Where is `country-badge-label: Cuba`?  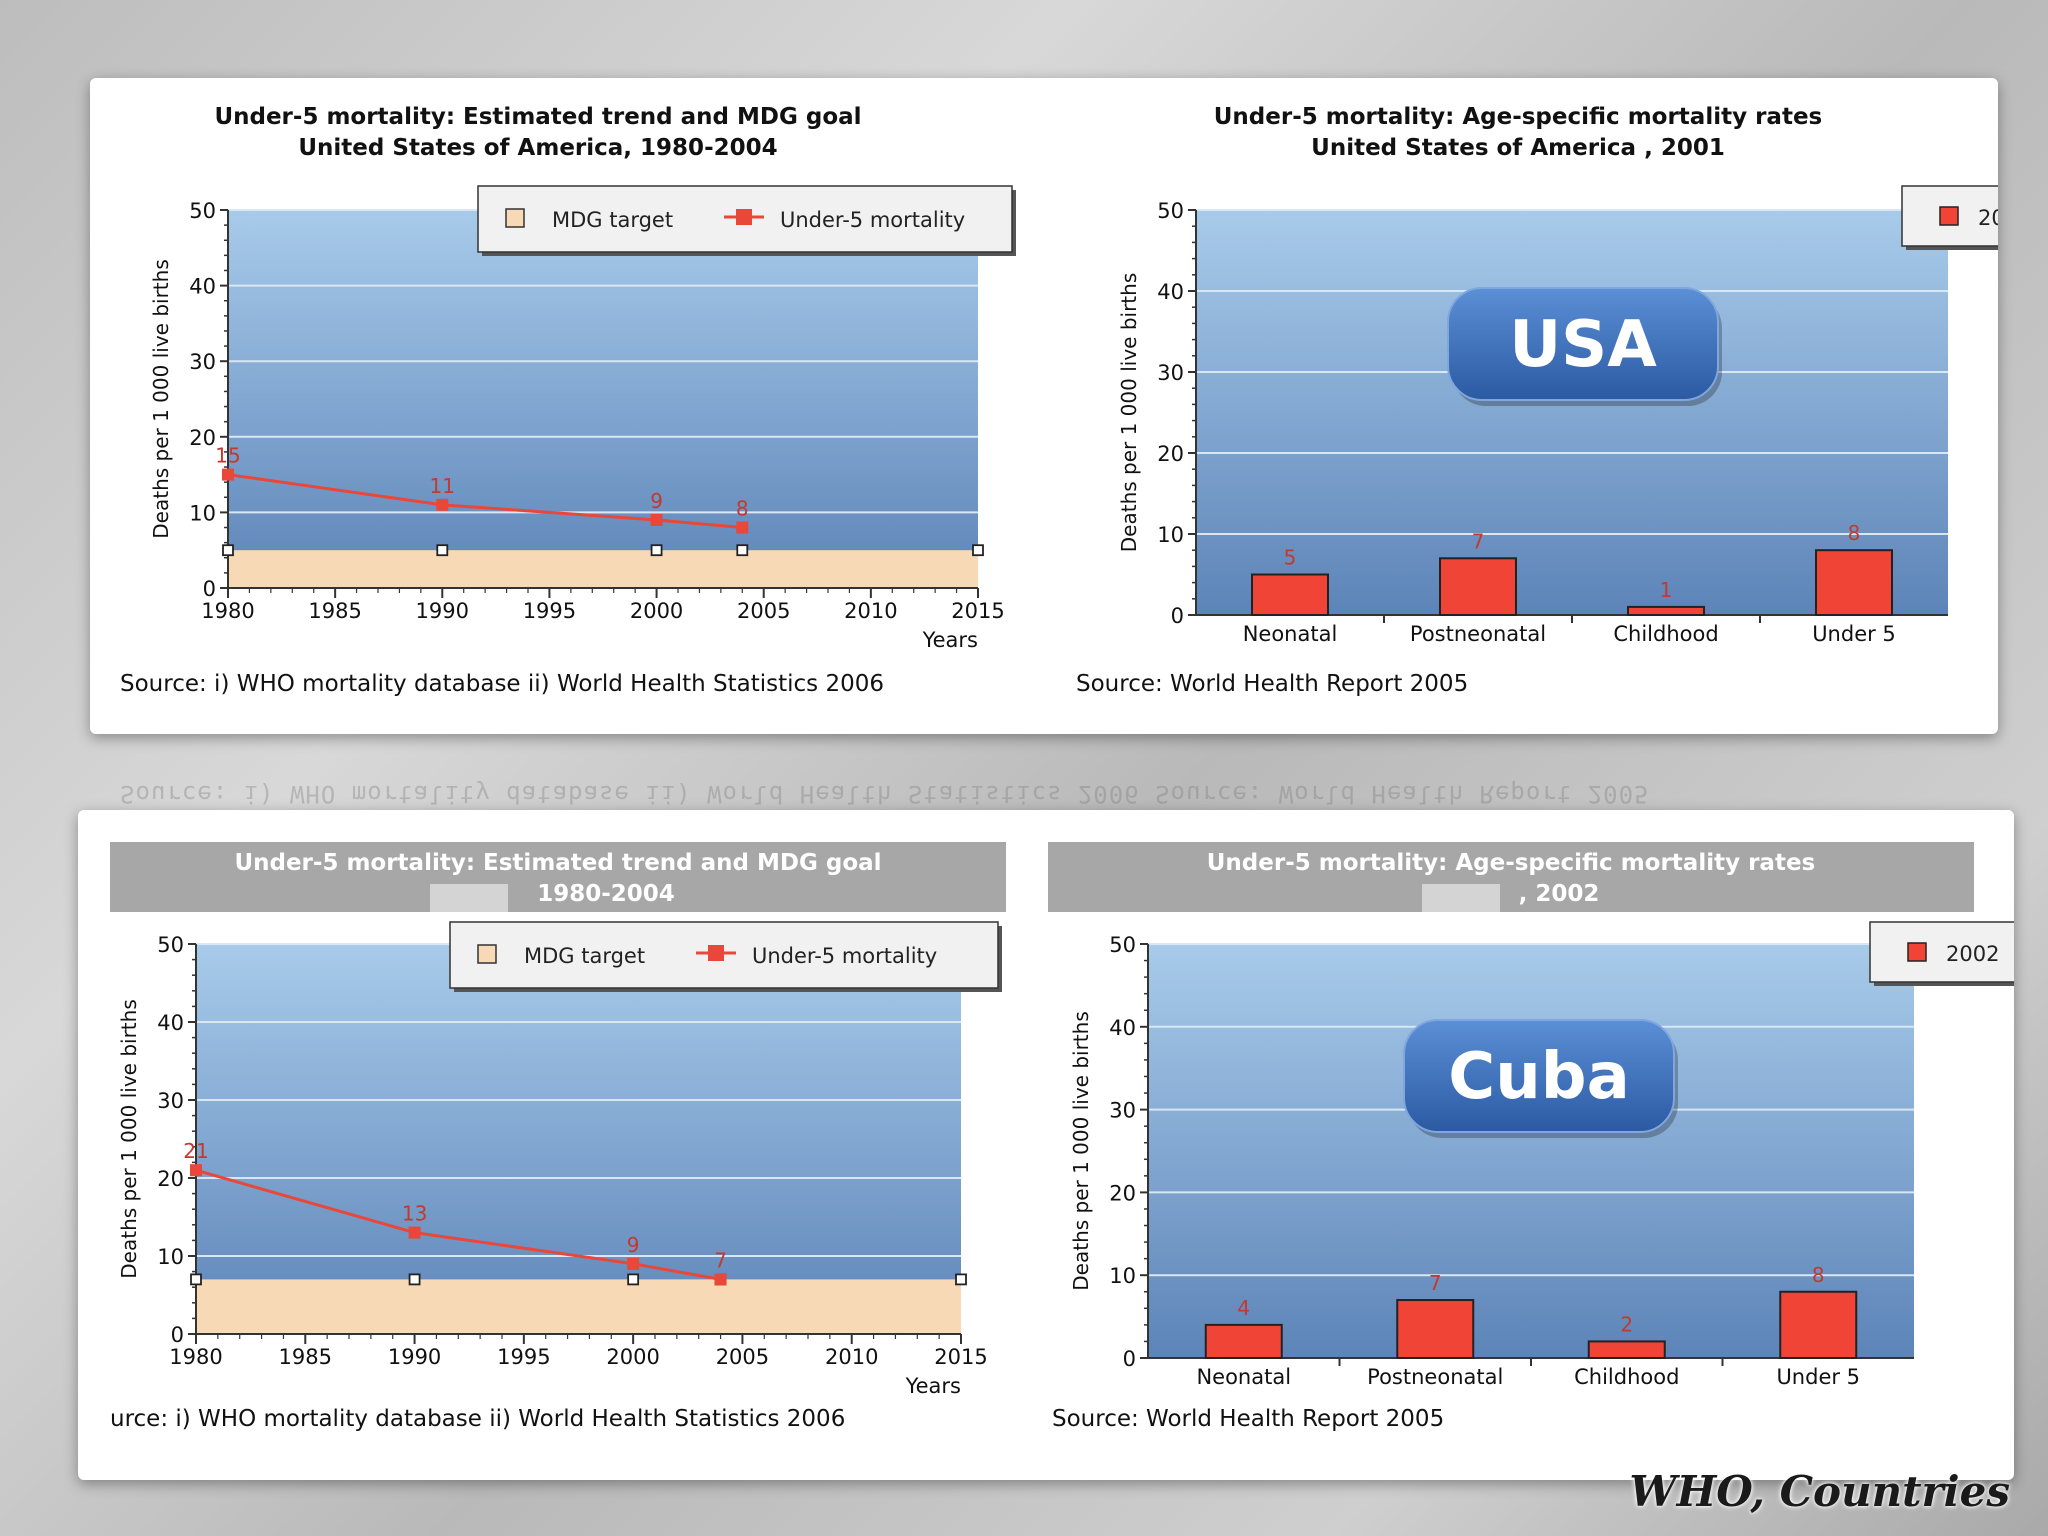
country-badge-label: Cuba is located at coordinates (1539, 1077).